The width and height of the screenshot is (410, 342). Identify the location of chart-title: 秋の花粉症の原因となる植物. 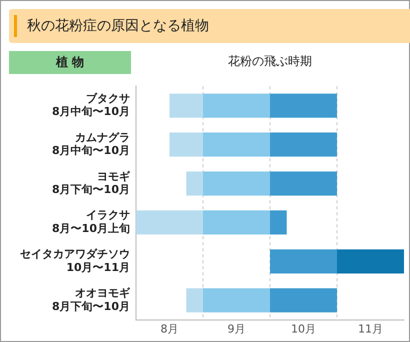
(209, 26).